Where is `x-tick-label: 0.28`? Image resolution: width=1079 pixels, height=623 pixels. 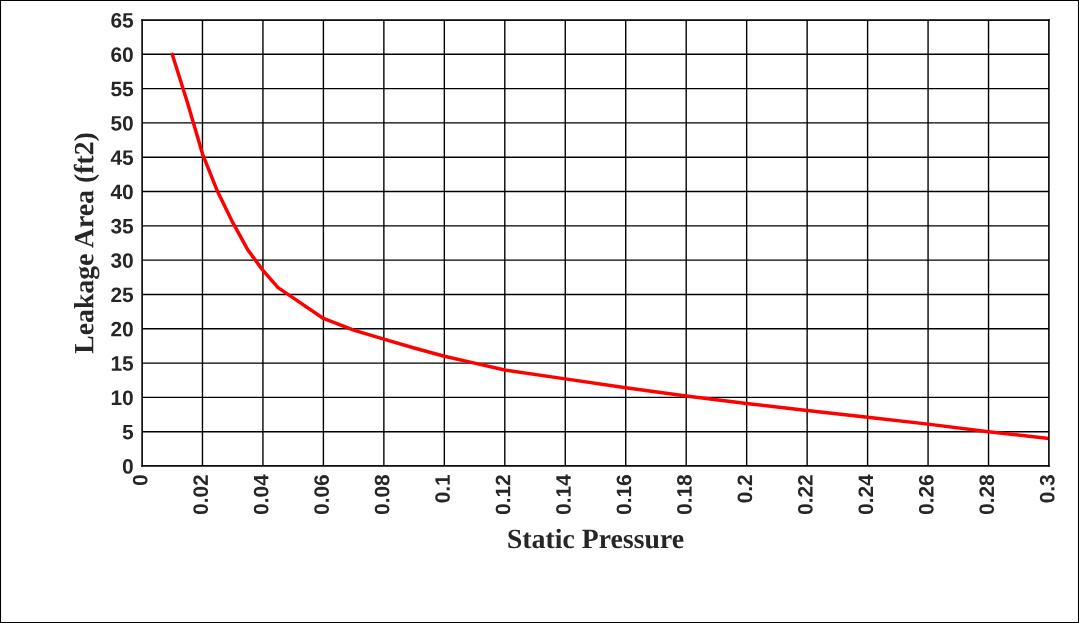 x-tick-label: 0.28 is located at coordinates (987, 494).